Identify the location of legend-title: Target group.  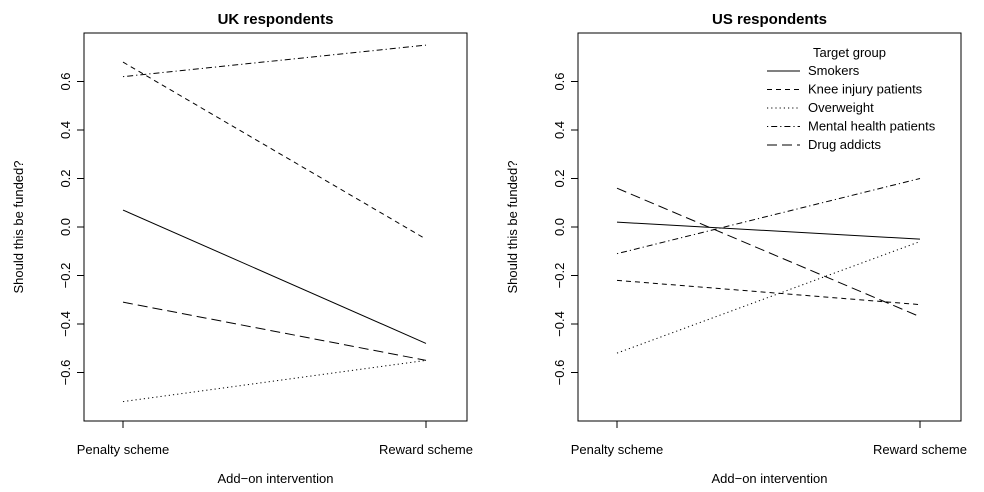
(849, 52).